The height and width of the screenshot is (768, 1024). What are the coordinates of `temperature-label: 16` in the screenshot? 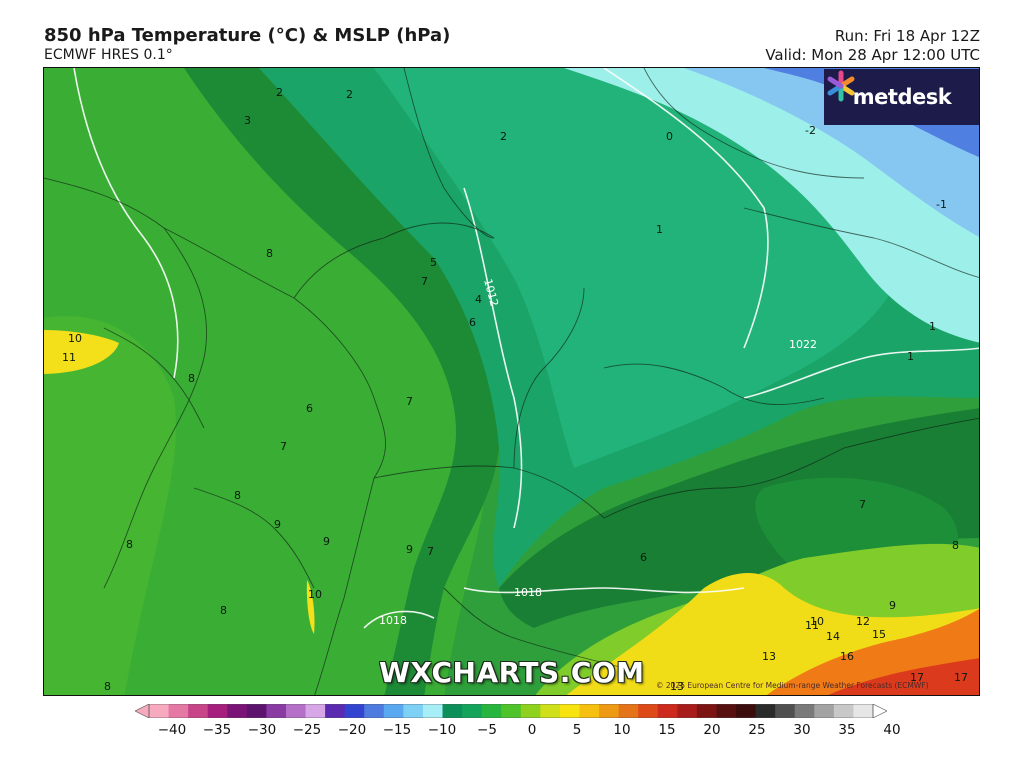 It's located at (847, 656).